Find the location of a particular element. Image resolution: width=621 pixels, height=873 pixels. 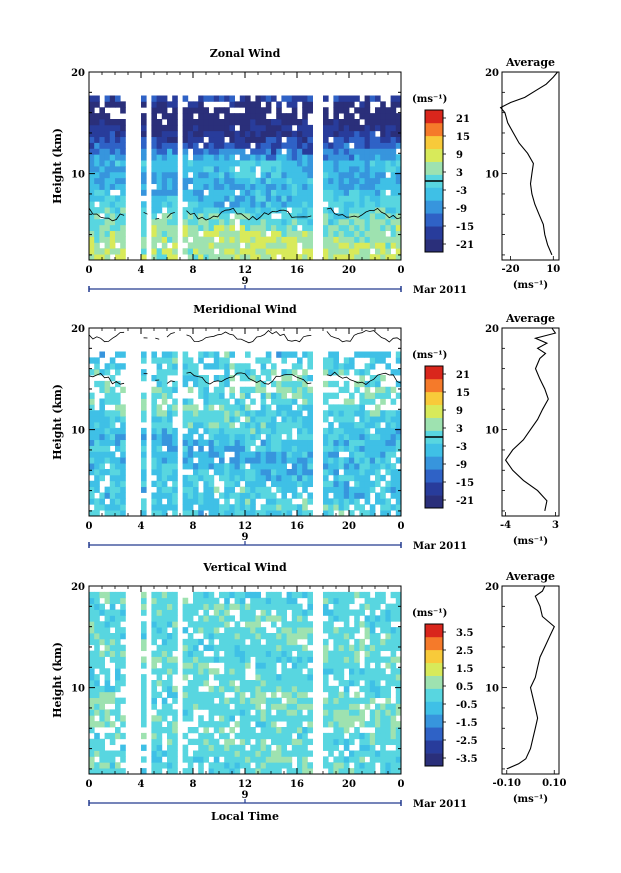

panel-title: Vertical Wind is located at coordinates (244, 567).